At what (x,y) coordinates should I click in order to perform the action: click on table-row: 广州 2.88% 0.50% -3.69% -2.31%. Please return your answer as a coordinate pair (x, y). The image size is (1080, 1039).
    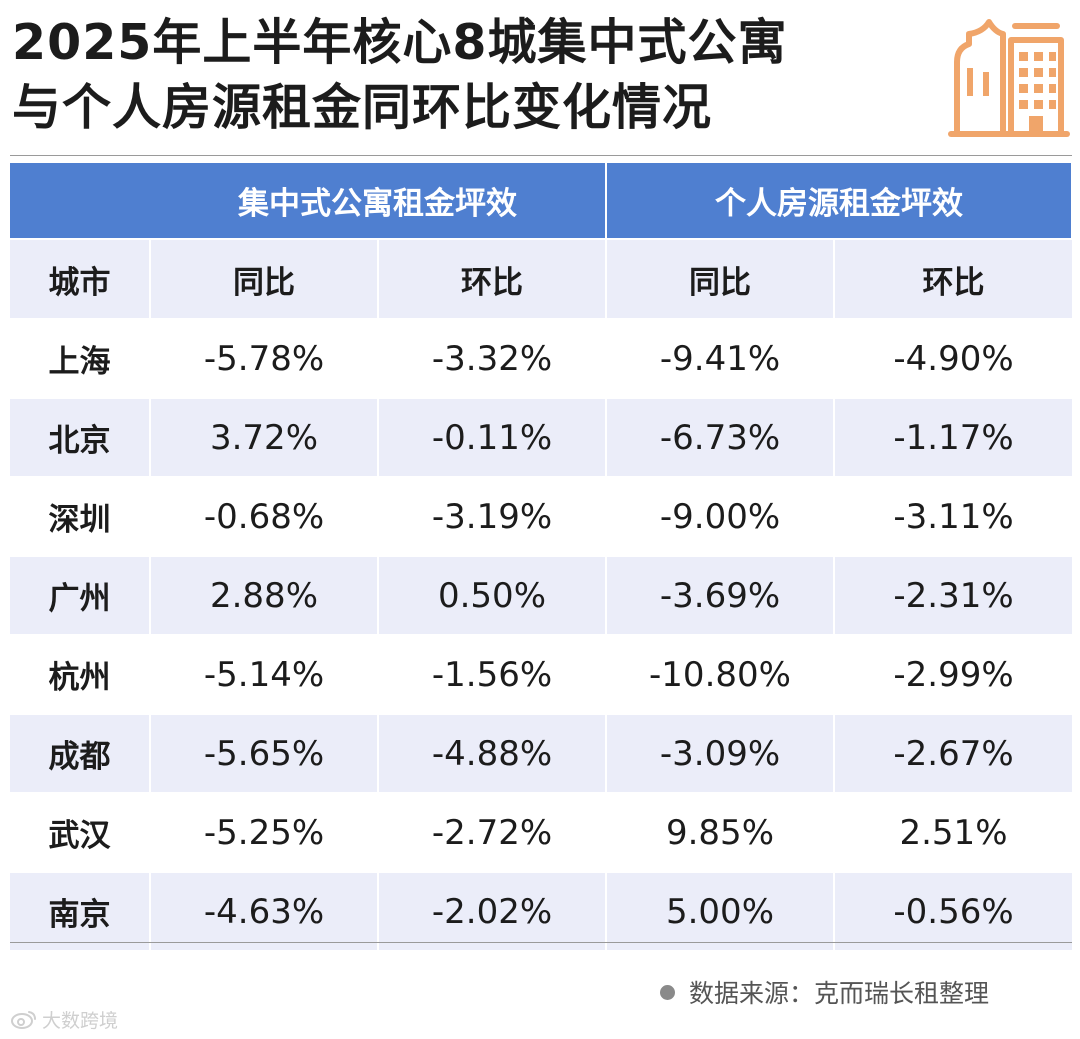
    Looking at the image, I should click on (541, 595).